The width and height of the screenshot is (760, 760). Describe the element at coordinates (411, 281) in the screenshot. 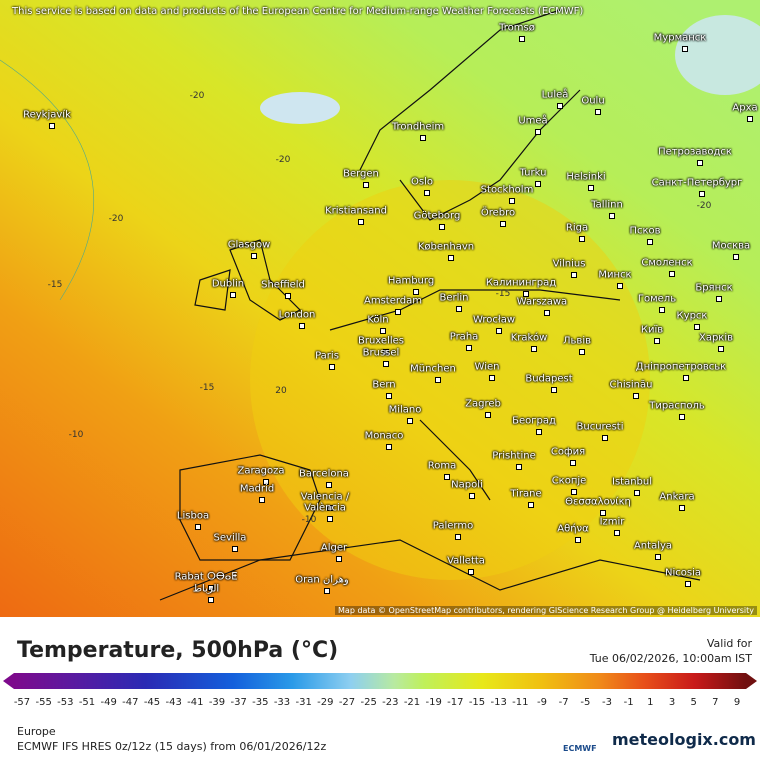

I see `city-label: Hamburg` at that location.